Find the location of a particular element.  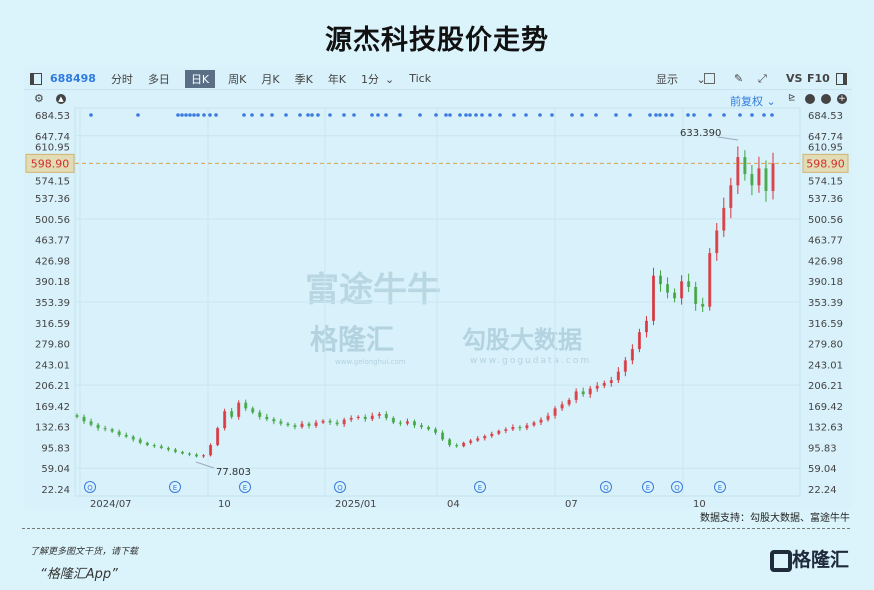

fullscreen-icon: ⤢ is located at coordinates (762, 78).